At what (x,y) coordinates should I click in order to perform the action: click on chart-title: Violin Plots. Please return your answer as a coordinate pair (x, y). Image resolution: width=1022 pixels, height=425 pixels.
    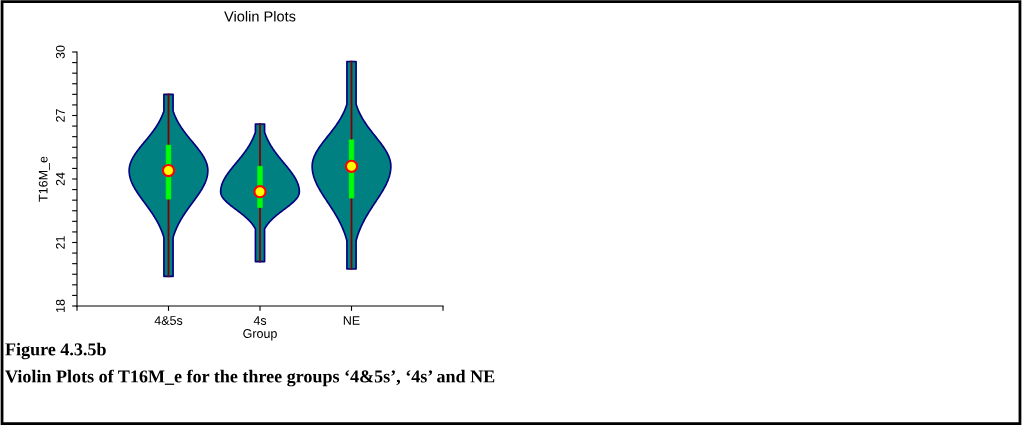
    Looking at the image, I should click on (260, 16).